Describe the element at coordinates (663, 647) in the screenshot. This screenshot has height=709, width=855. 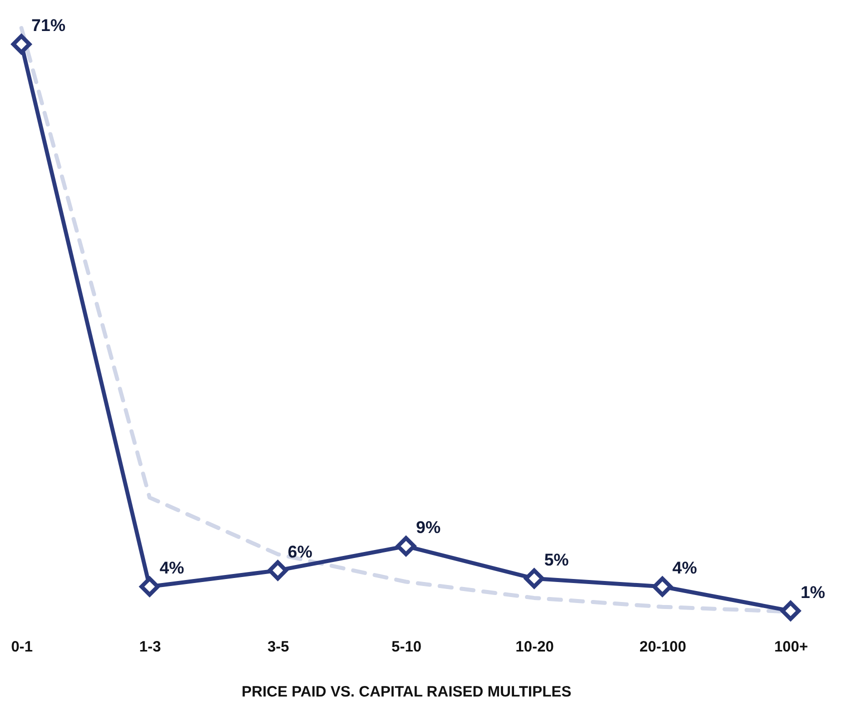
I see `x-tick-label: 20-100` at that location.